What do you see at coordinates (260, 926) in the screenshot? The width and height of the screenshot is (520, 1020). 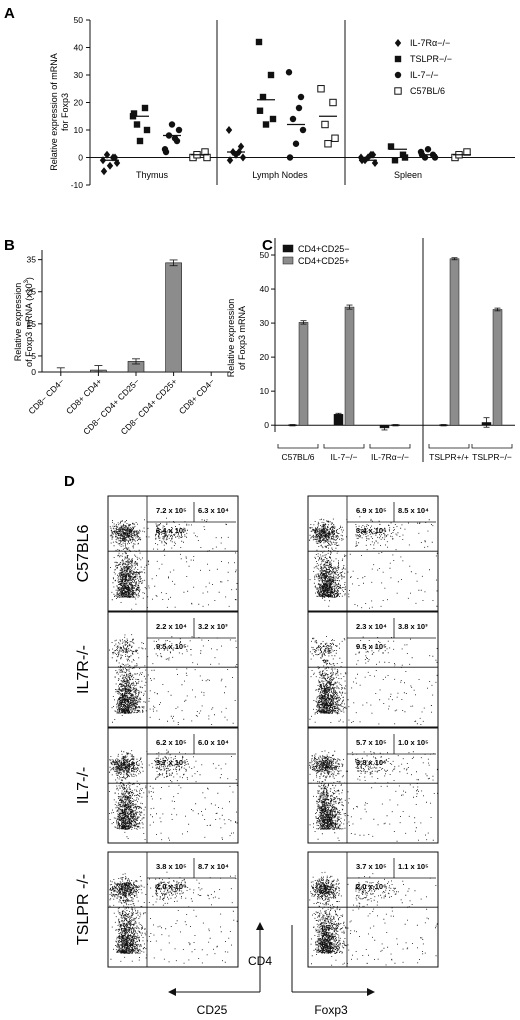 I see `cd4-arrow-head` at bounding box center [260, 926].